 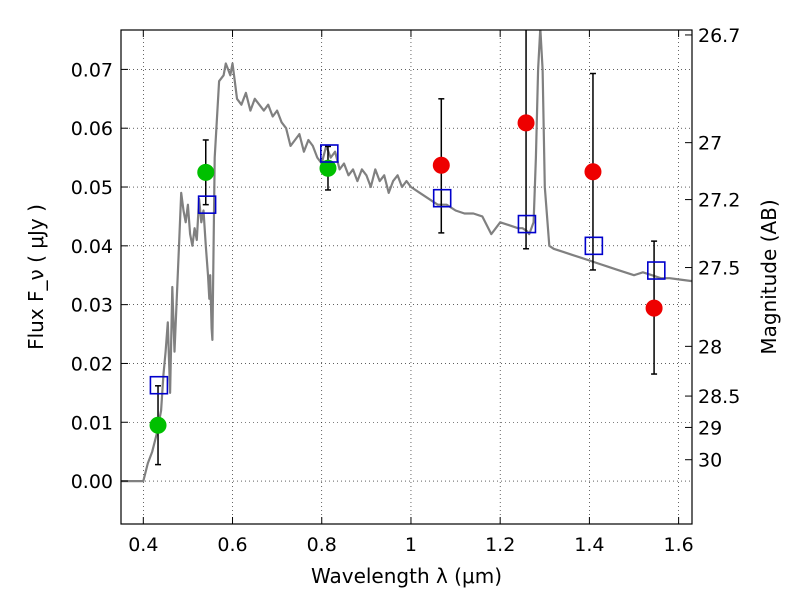 What do you see at coordinates (92, 423) in the screenshot?
I see `y-tick-label: 0.01` at bounding box center [92, 423].